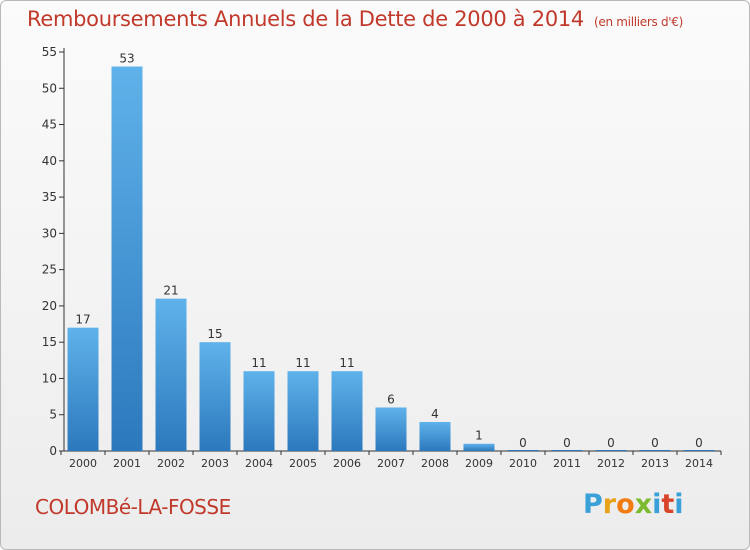  I want to click on data-label: 53, so click(126, 59).